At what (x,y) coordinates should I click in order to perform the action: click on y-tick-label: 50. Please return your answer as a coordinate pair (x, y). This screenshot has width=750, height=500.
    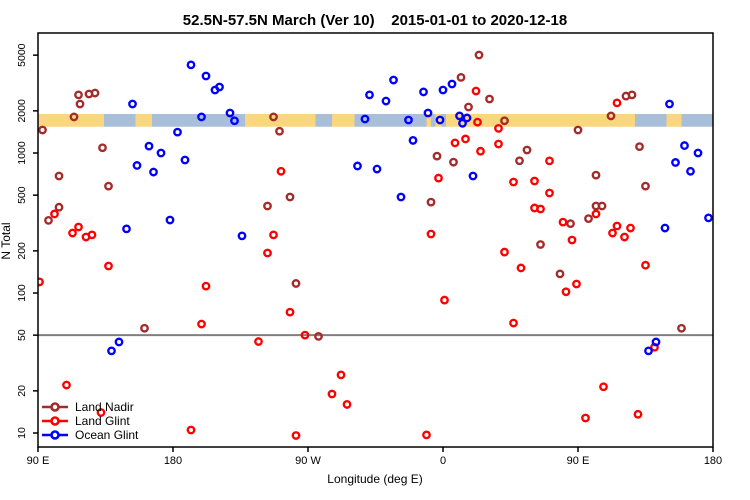
    Looking at the image, I should click on (22, 335).